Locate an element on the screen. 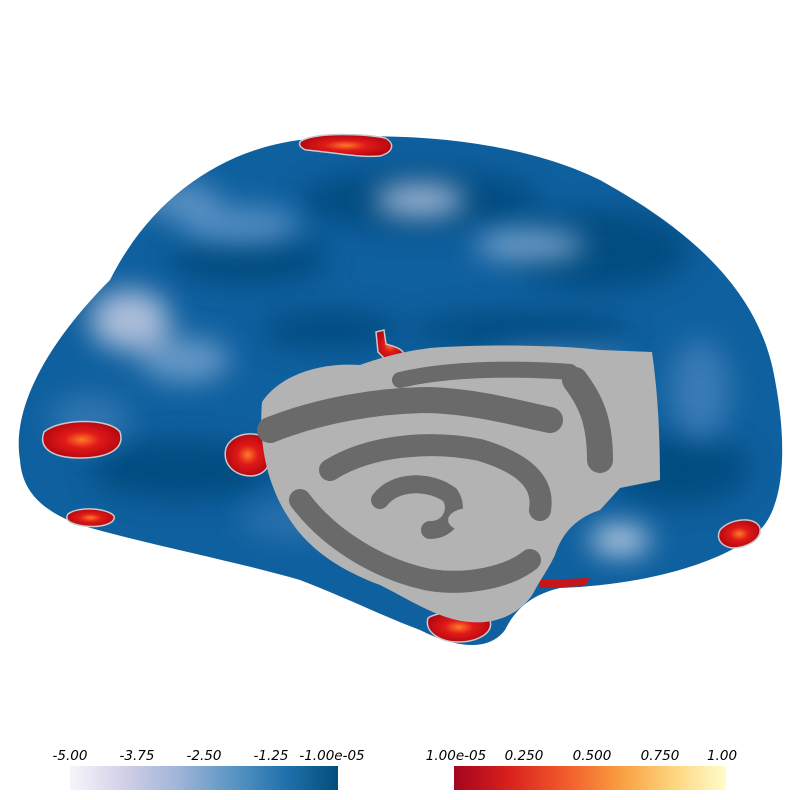 The image size is (800, 800). tick-label: -3.75 is located at coordinates (137, 756).